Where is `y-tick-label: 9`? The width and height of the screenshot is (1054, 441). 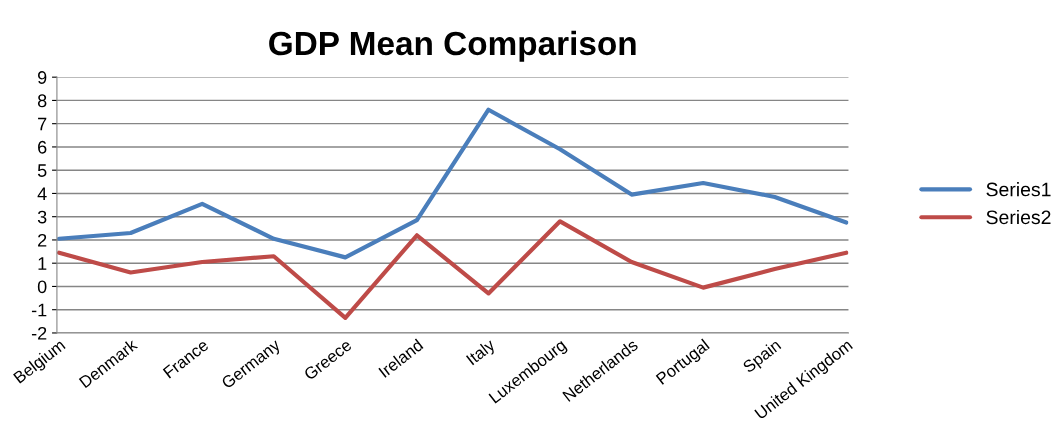 y-tick-label: 9 is located at coordinates (42, 77).